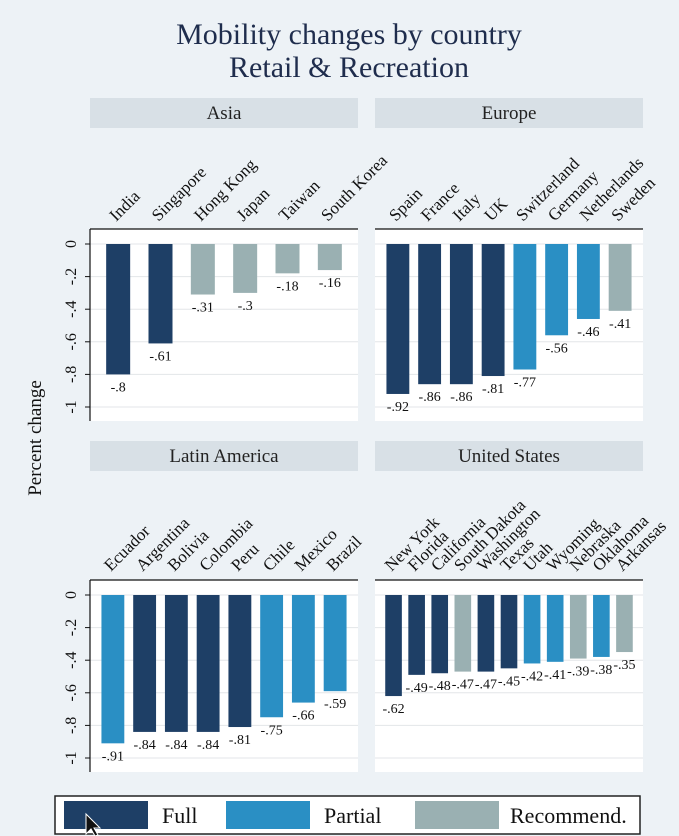 The height and width of the screenshot is (836, 679). What do you see at coordinates (113, 669) in the screenshot?
I see `bar-ecuador` at bounding box center [113, 669].